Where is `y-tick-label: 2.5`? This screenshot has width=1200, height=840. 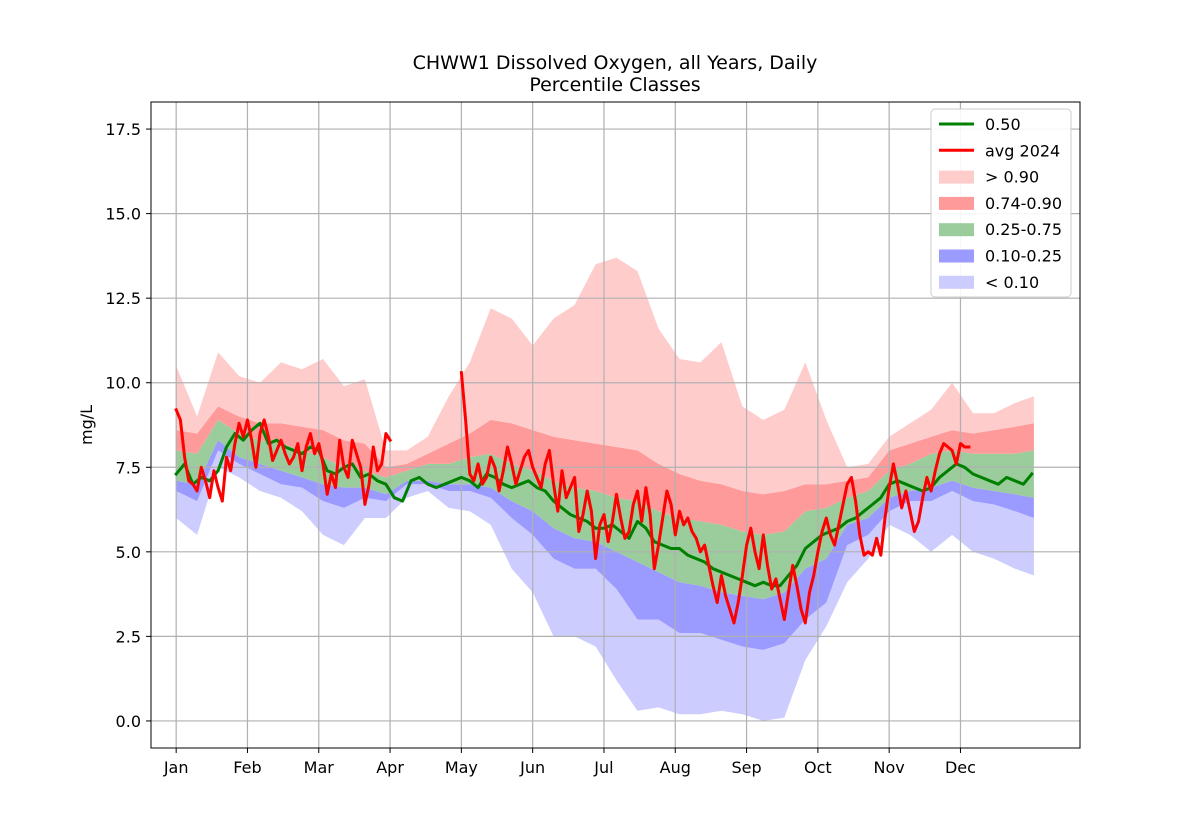
y-tick-label: 2.5 is located at coordinates (128, 636).